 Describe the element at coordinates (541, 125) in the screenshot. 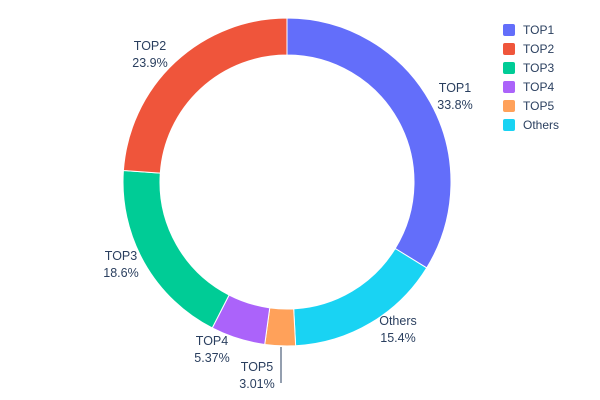

I see `legend-label: Others` at that location.